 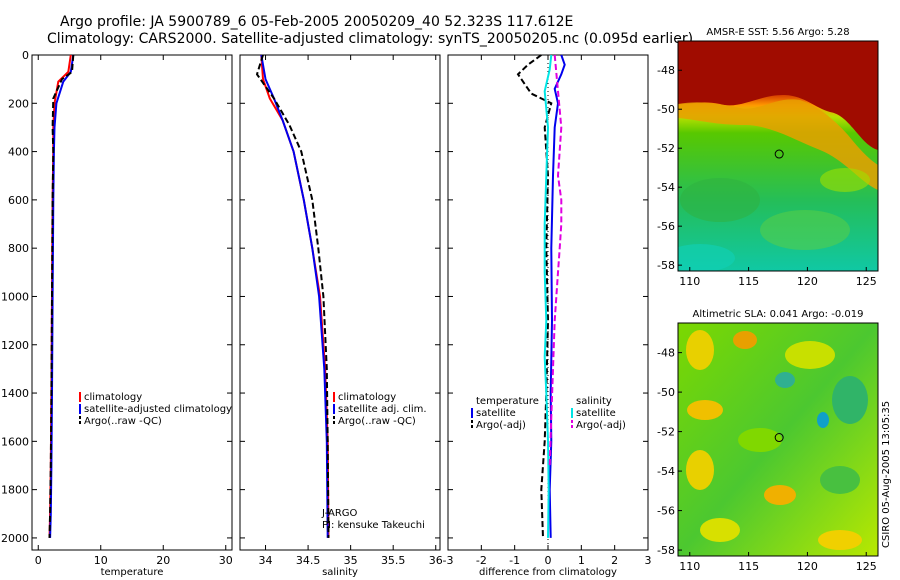 I want to click on salinity-annotation: PI: kensuke Takeuchi, so click(x=373, y=525).